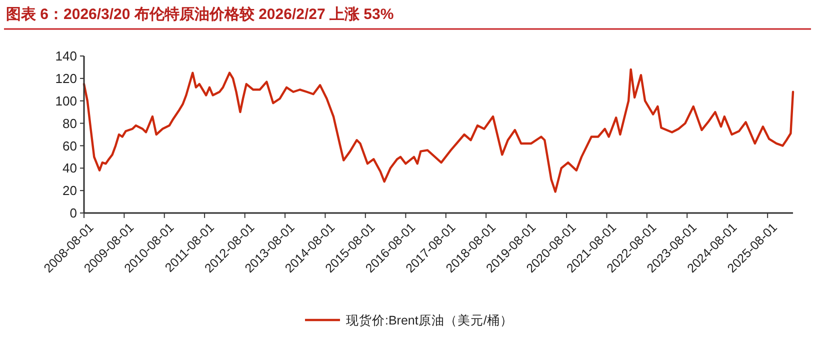 The image size is (815, 364). What do you see at coordinates (73, 213) in the screenshot?
I see `y-tick-label: 0` at bounding box center [73, 213].